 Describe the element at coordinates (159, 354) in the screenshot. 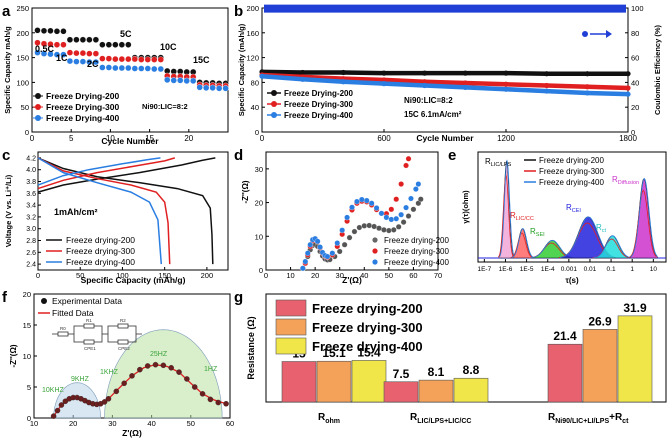

I see `f-freq-3: 25HZ` at that location.